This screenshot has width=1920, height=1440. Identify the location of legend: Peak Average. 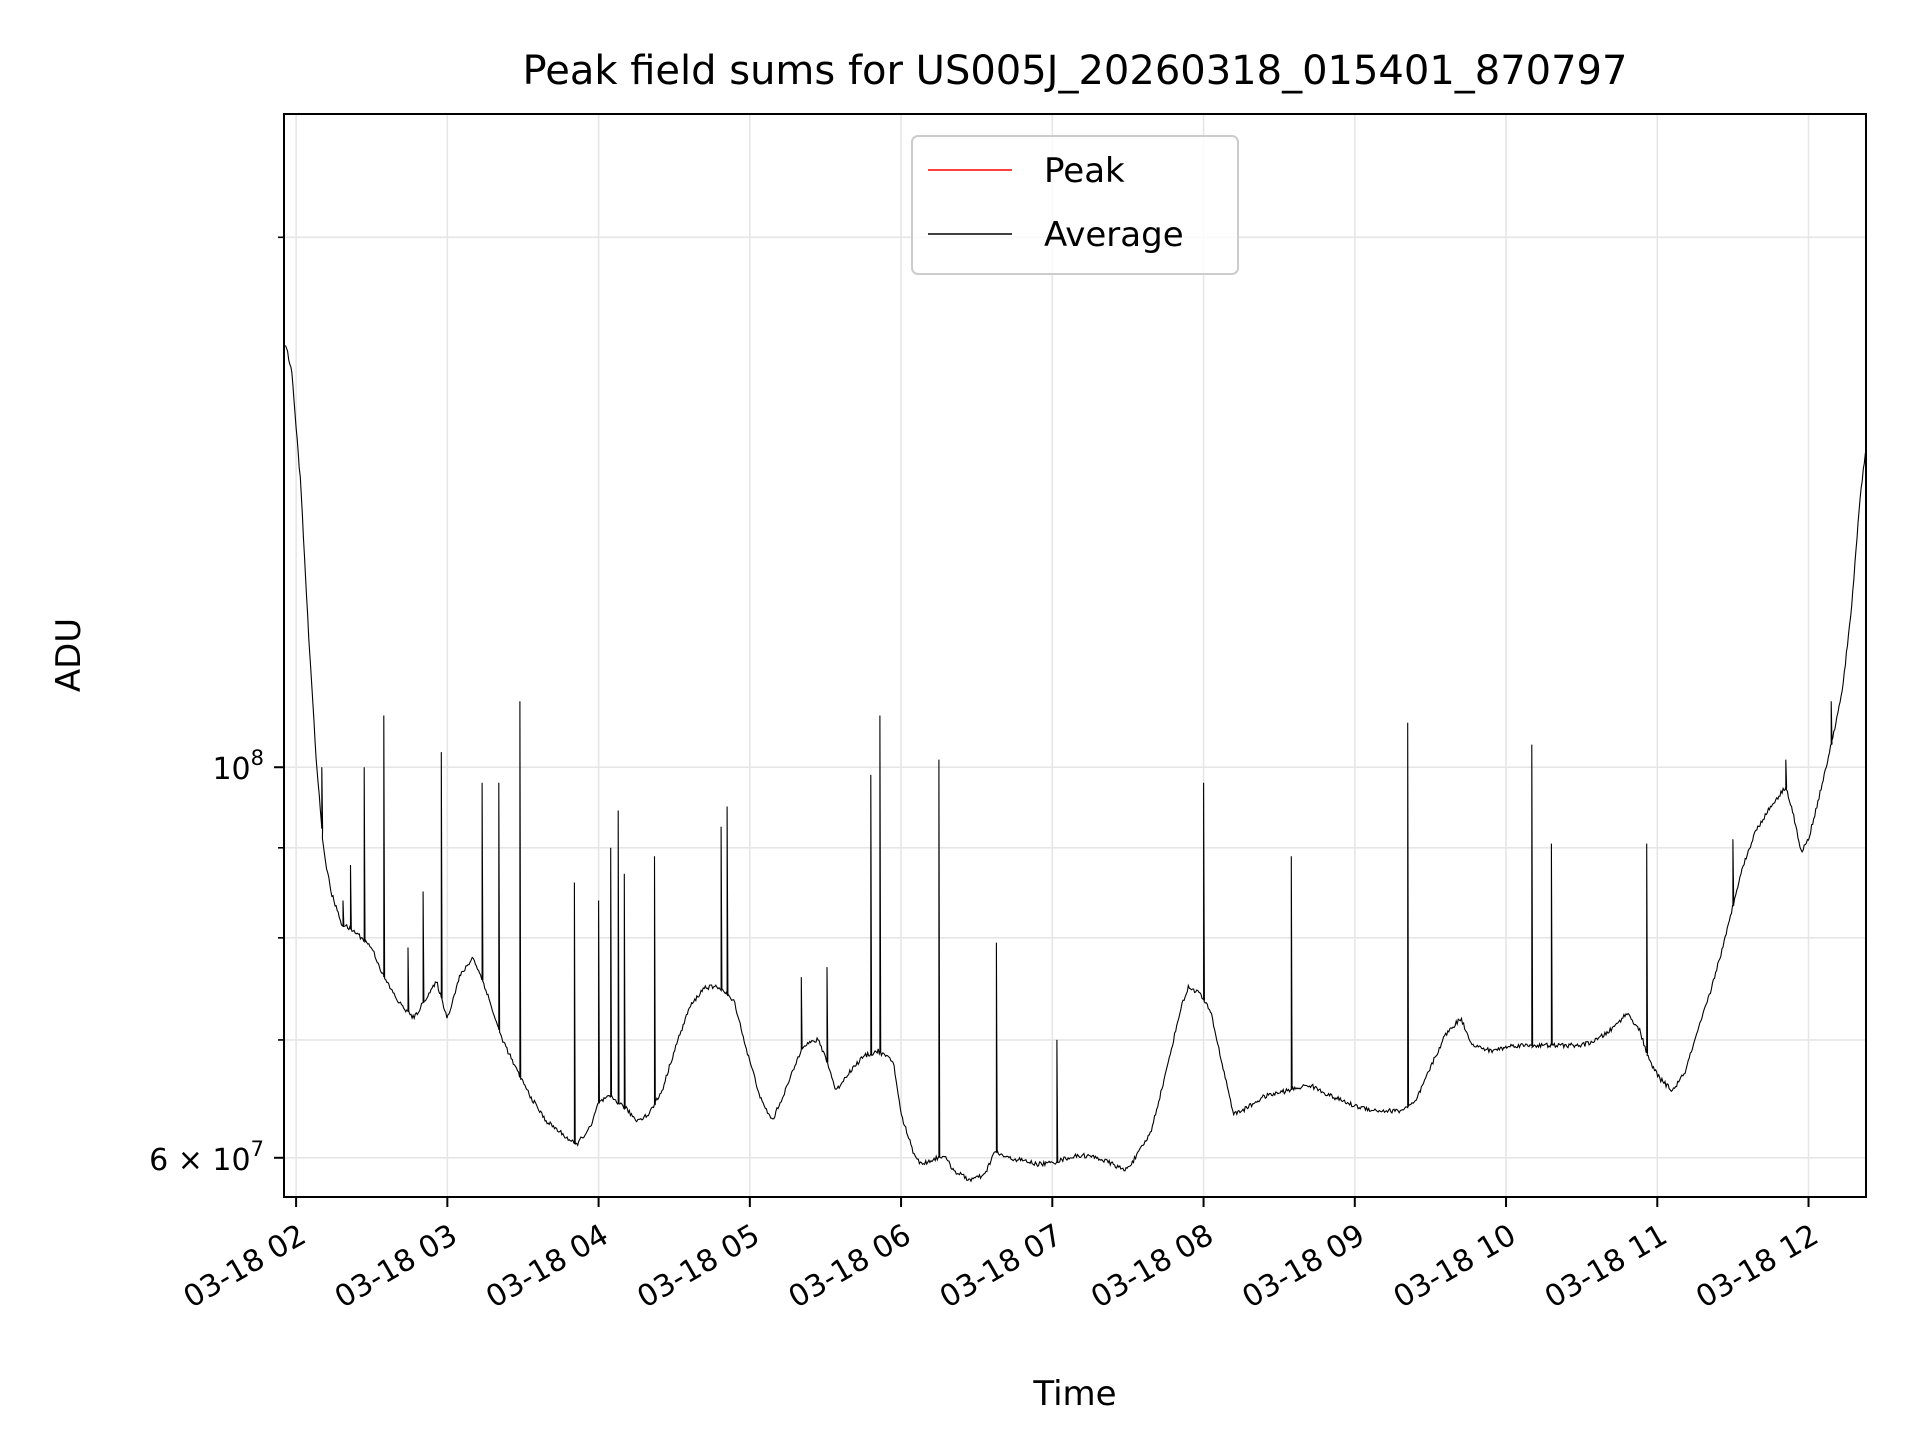
(1075, 205).